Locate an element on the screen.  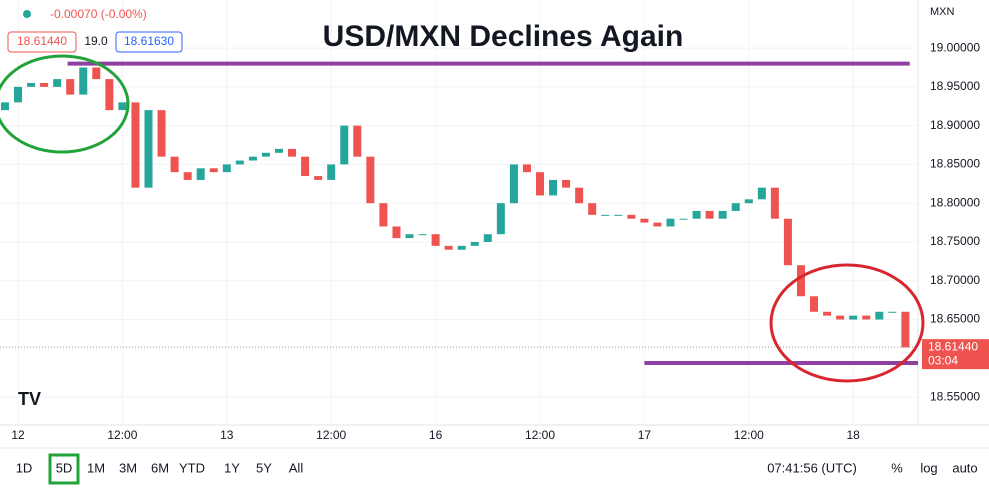
timeframe-button: All is located at coordinates (296, 467).